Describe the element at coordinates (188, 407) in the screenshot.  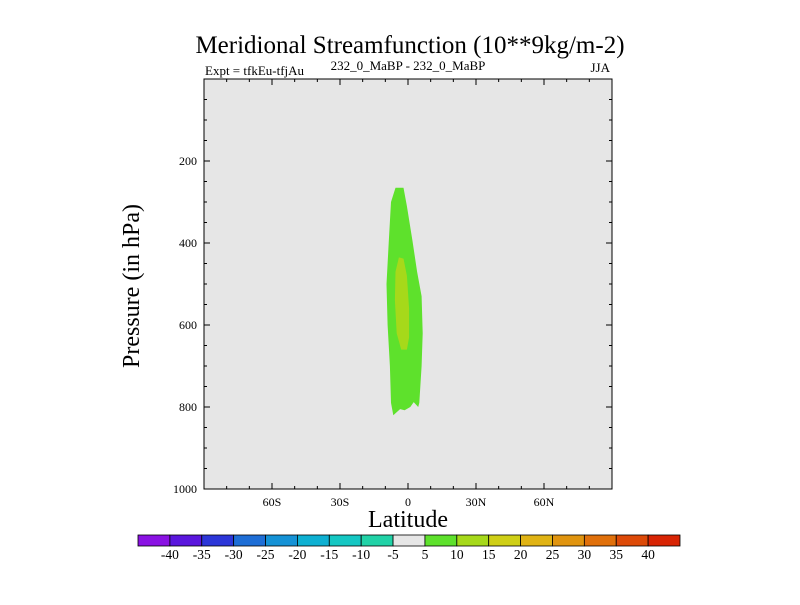
I see `y-tick-label: 800` at that location.